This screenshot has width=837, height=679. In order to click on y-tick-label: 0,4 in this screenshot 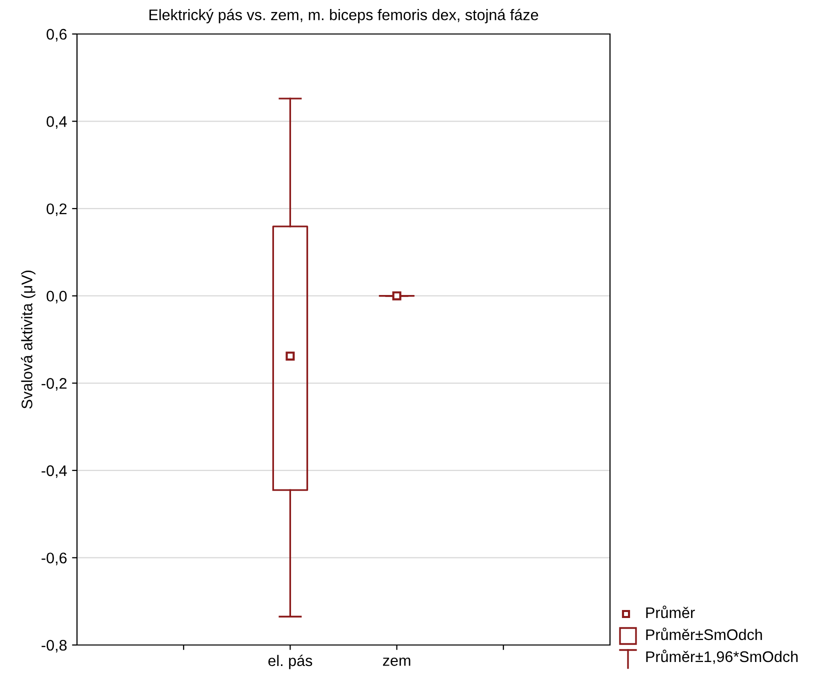, I will do `click(56, 122)`.